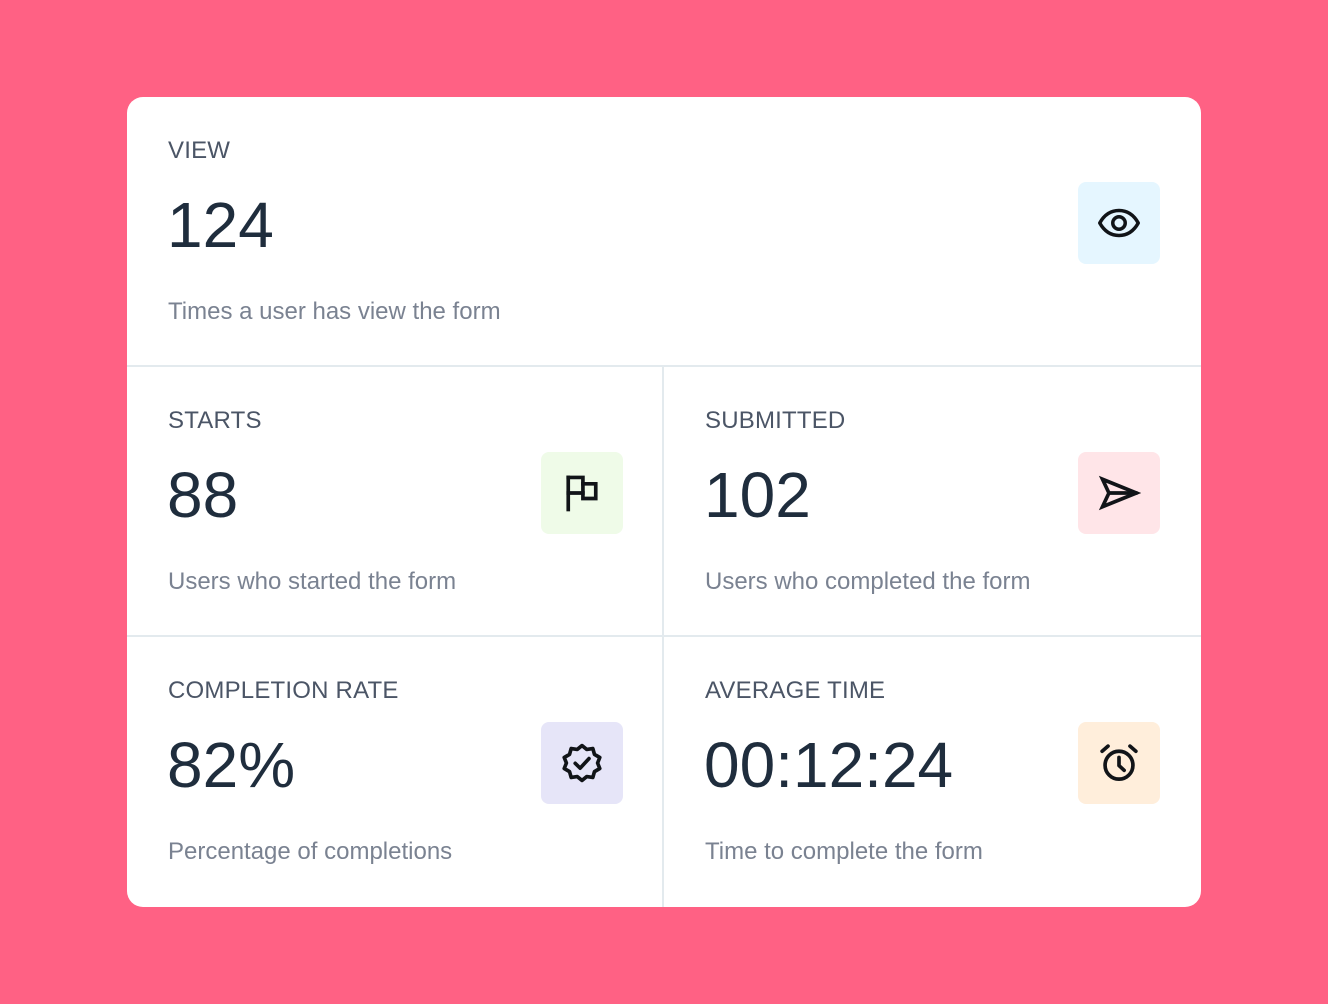  I want to click on flag-icon, so click(582, 493).